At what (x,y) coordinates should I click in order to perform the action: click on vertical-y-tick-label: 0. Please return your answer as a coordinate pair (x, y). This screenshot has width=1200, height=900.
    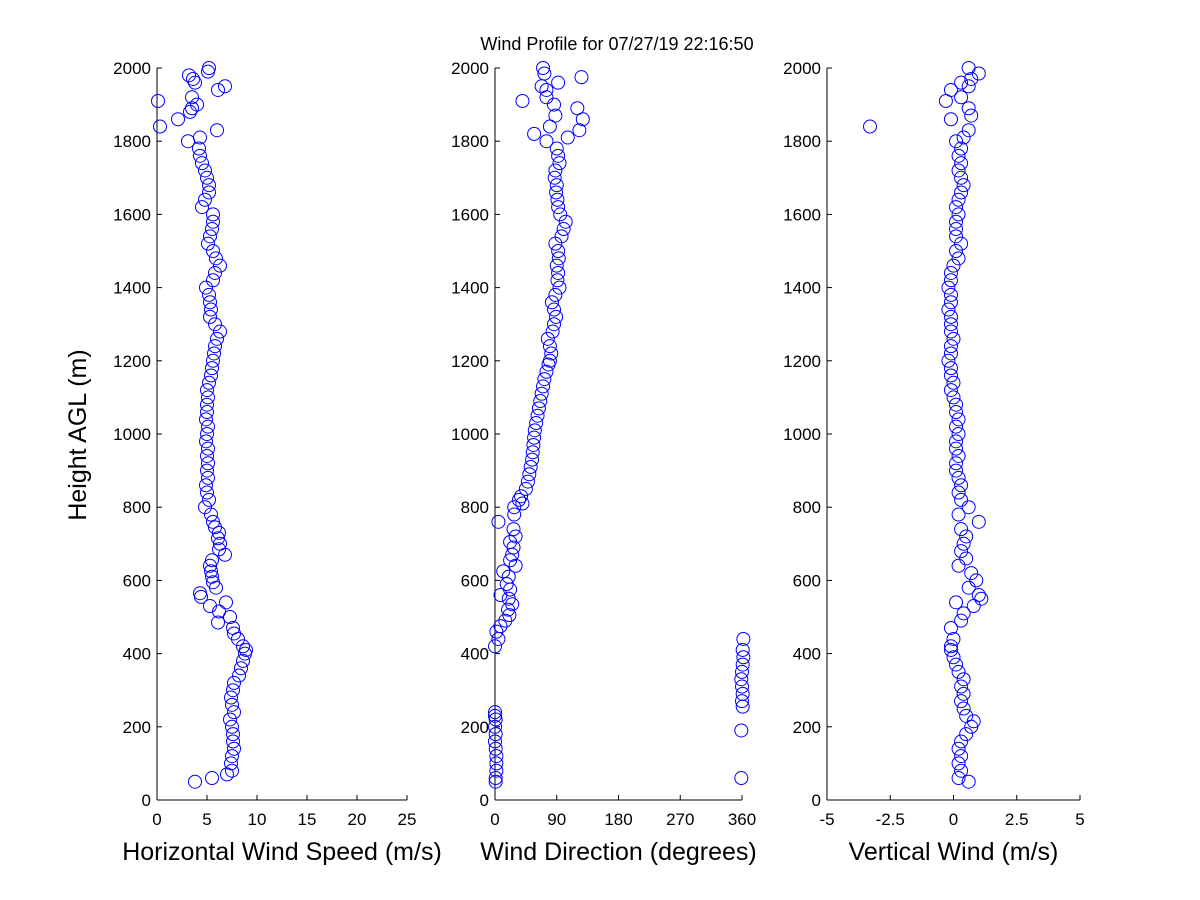
    Looking at the image, I should click on (816, 800).